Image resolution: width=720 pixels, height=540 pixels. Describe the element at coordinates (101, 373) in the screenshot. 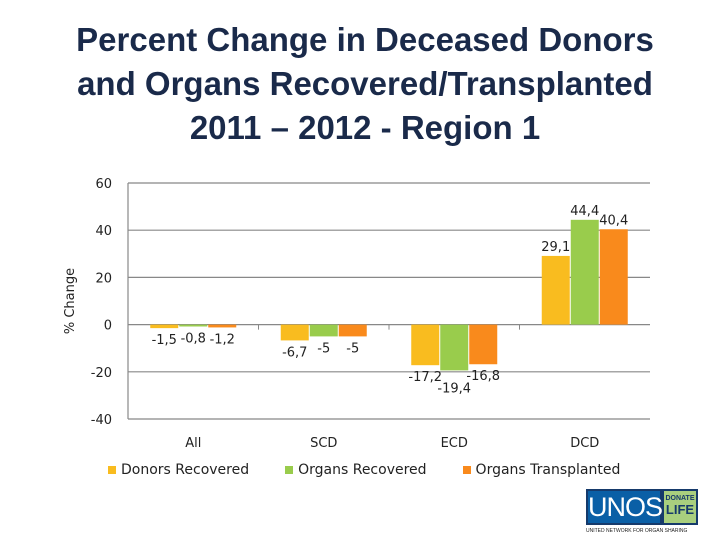

I see `y-tick-label: -20` at that location.